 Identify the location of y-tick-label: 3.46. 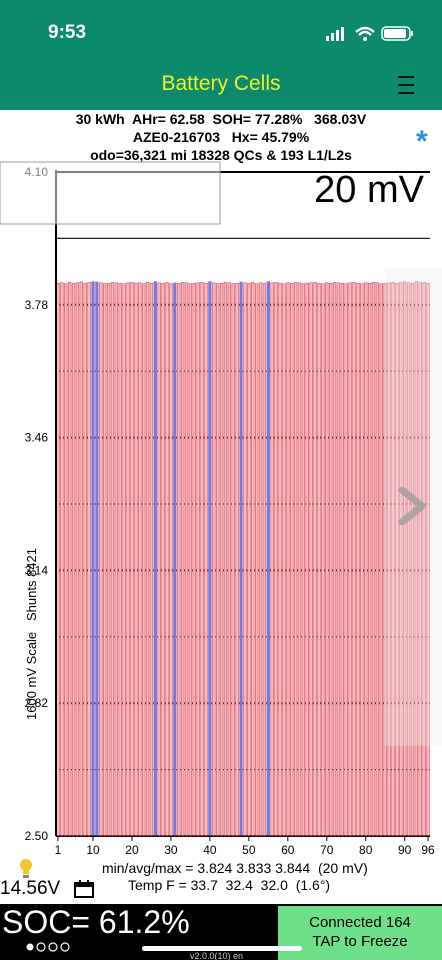
(37, 438).